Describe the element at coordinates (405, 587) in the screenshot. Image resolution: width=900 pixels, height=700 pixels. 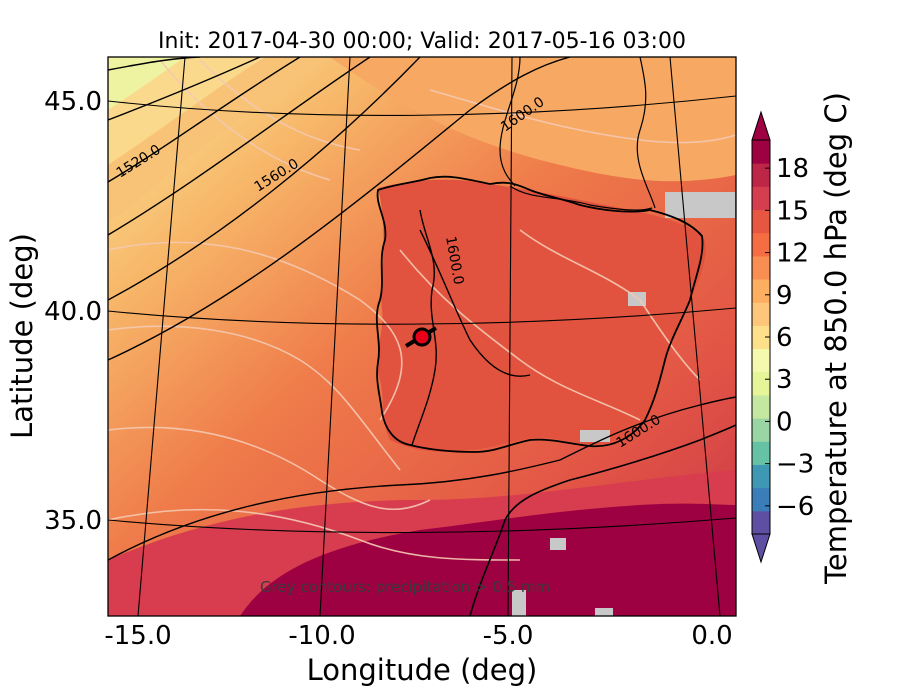
I see `precipitation-note: Grey contours: precipitation > 0.5 mm` at that location.